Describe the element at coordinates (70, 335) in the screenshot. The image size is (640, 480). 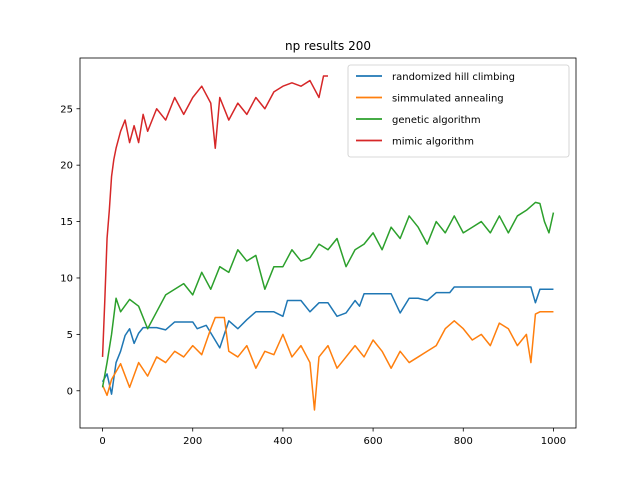
I see `y-tick-label-1: 5` at that location.